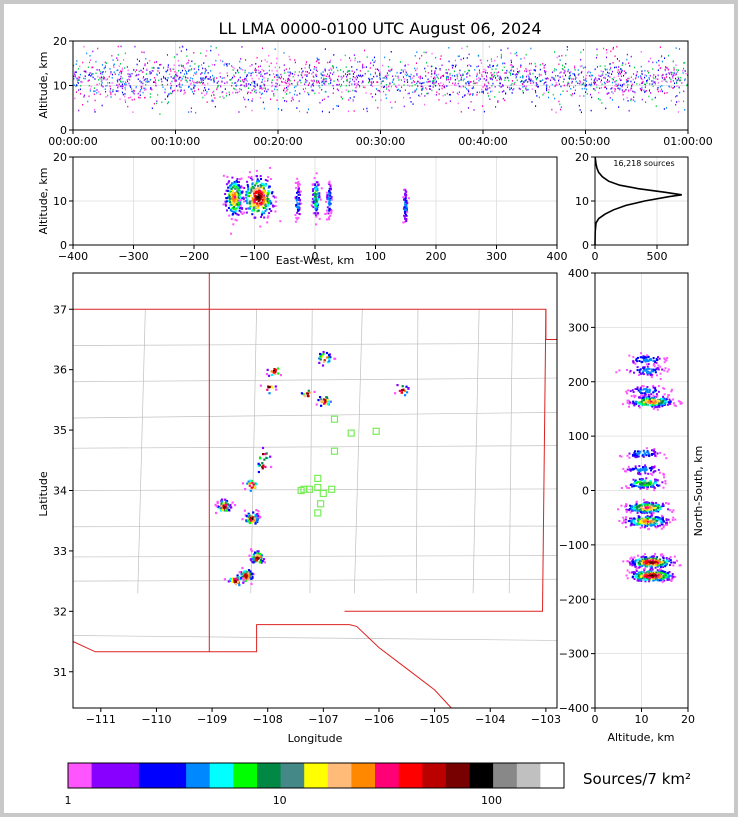 The image size is (738, 817). I want to click on lma-stations, so click(338, 466).